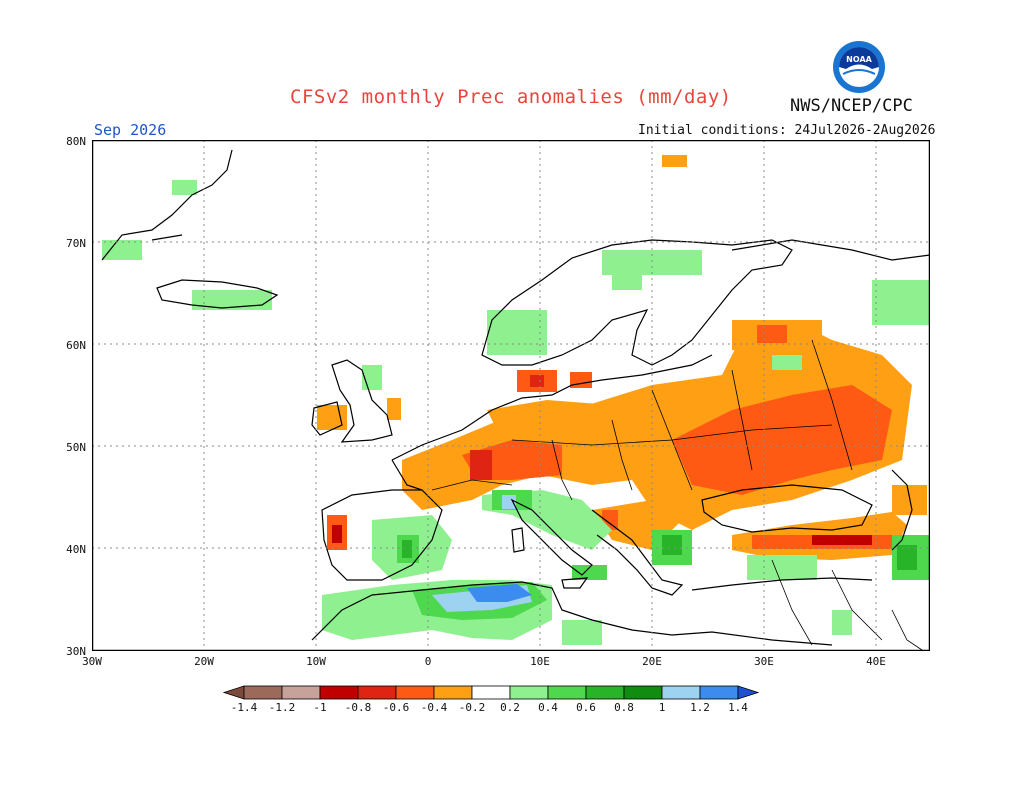 The image size is (1024, 791). Describe the element at coordinates (876, 661) in the screenshot. I see `lon-label-40e: 40E` at that location.